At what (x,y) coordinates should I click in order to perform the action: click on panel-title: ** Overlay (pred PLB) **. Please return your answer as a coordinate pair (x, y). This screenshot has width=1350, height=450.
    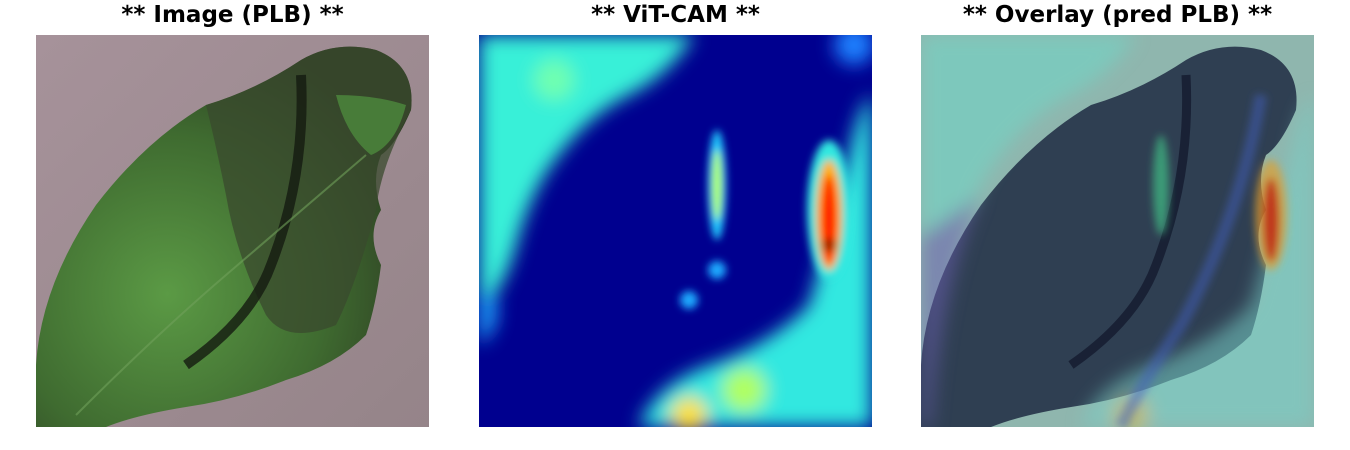
    Looking at the image, I should click on (1117, 15).